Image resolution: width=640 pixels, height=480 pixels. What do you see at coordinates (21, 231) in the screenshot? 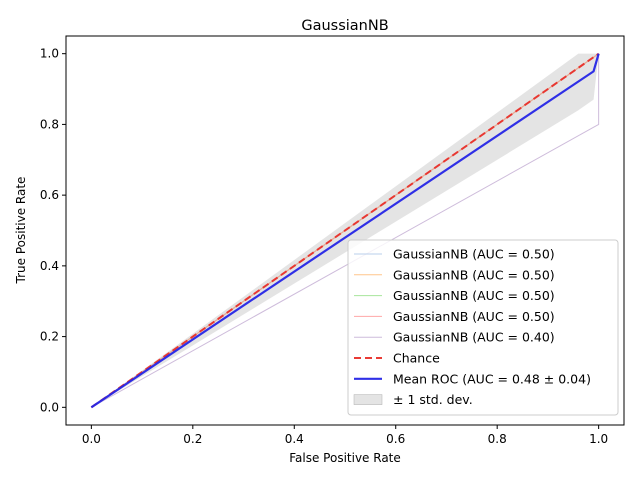
I see `y-axis-label: True Positive Rate` at bounding box center [21, 231].